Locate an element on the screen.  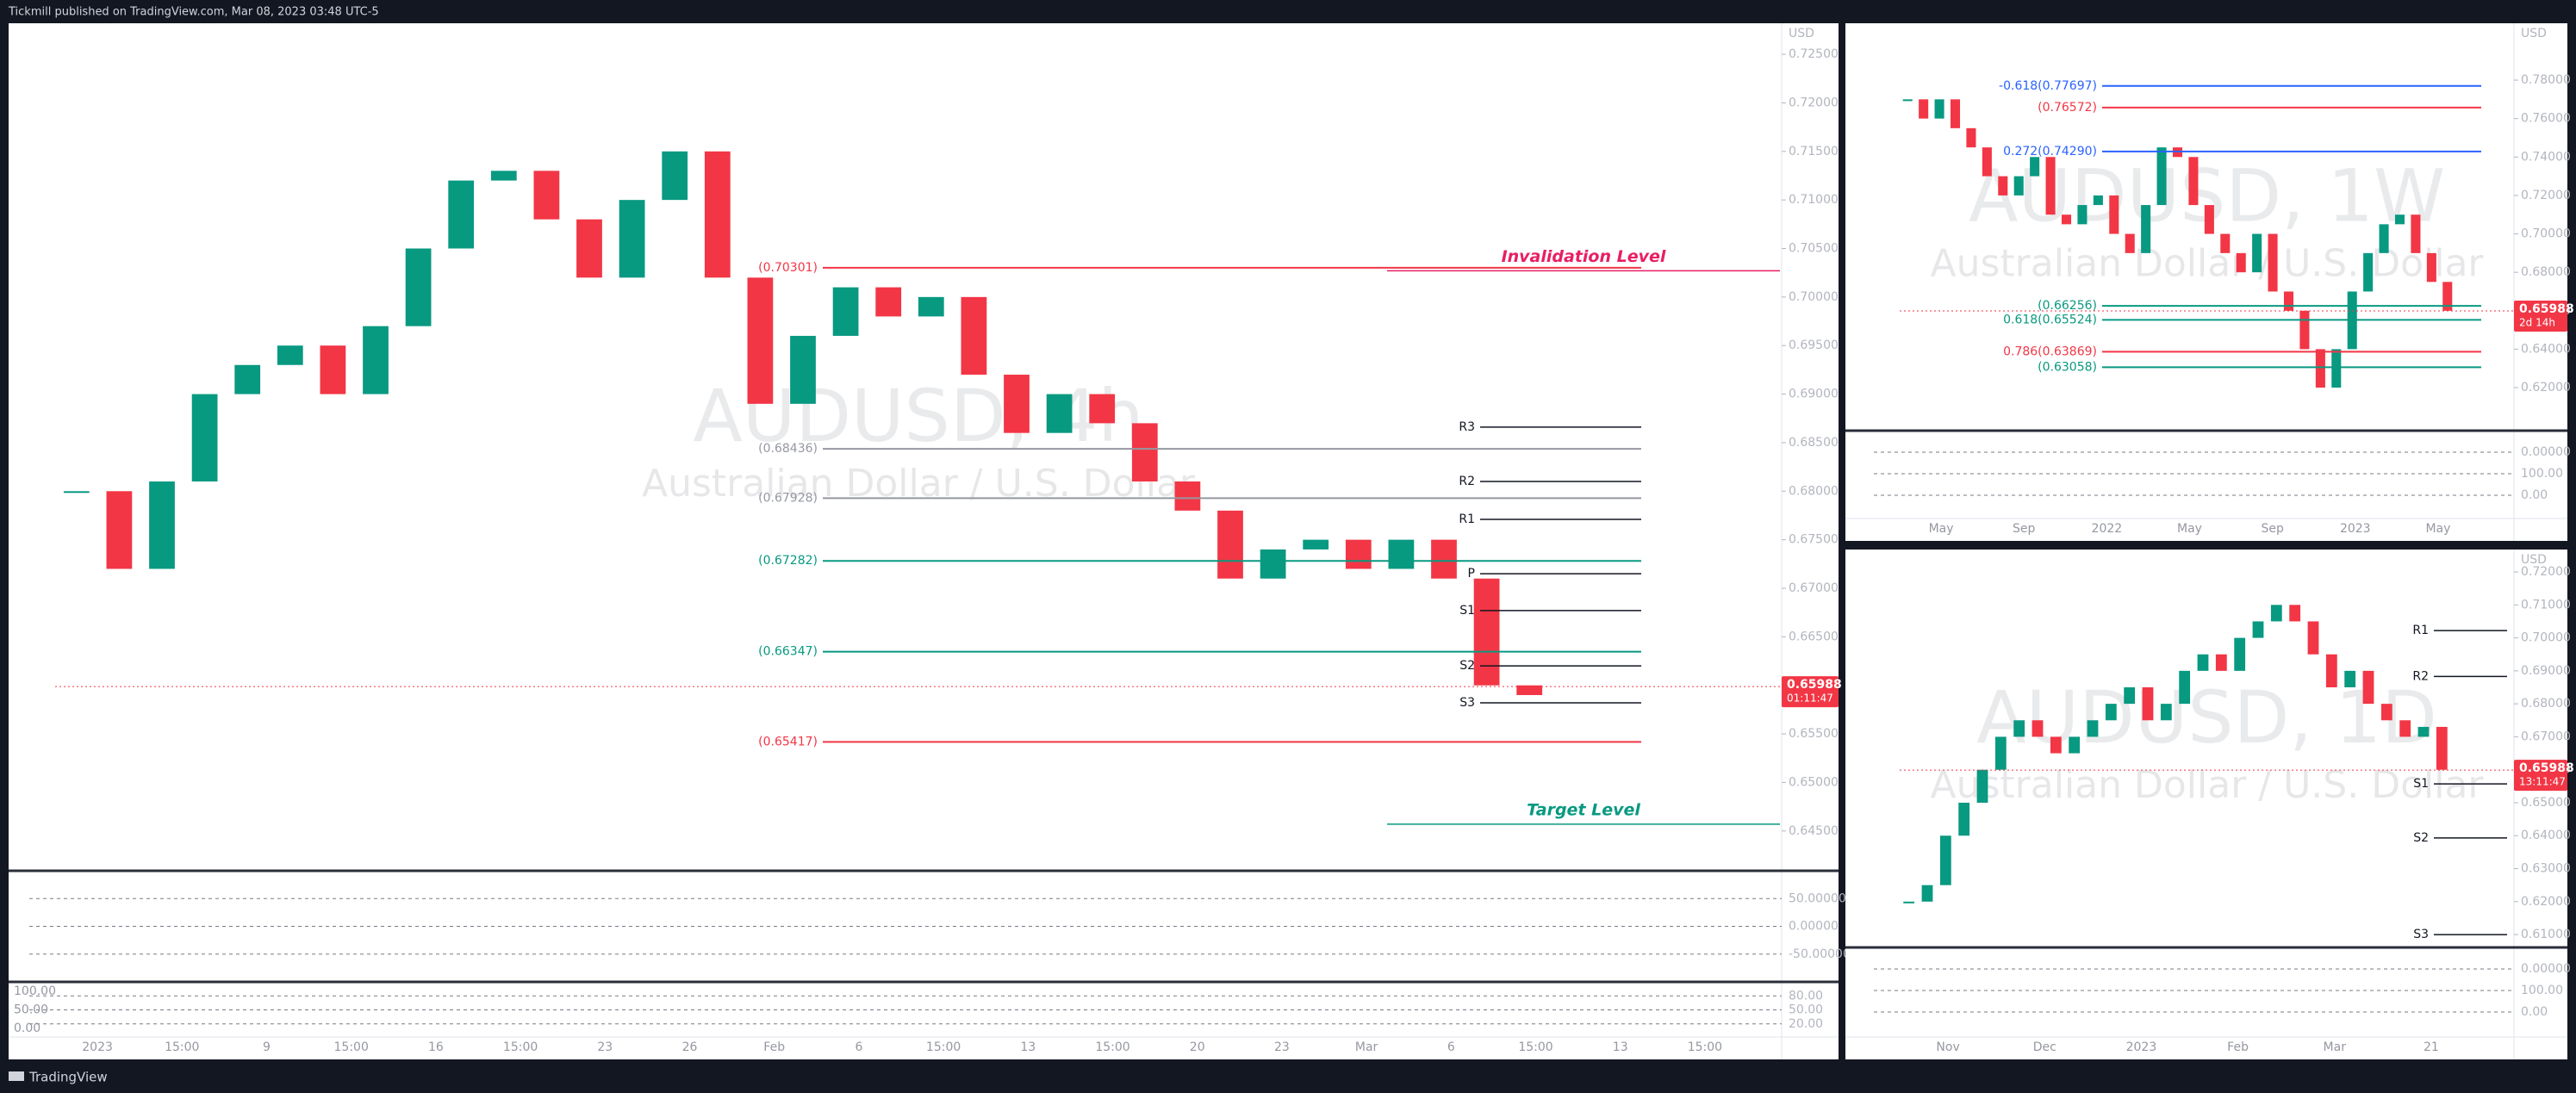
time-label: May is located at coordinates (2438, 529).